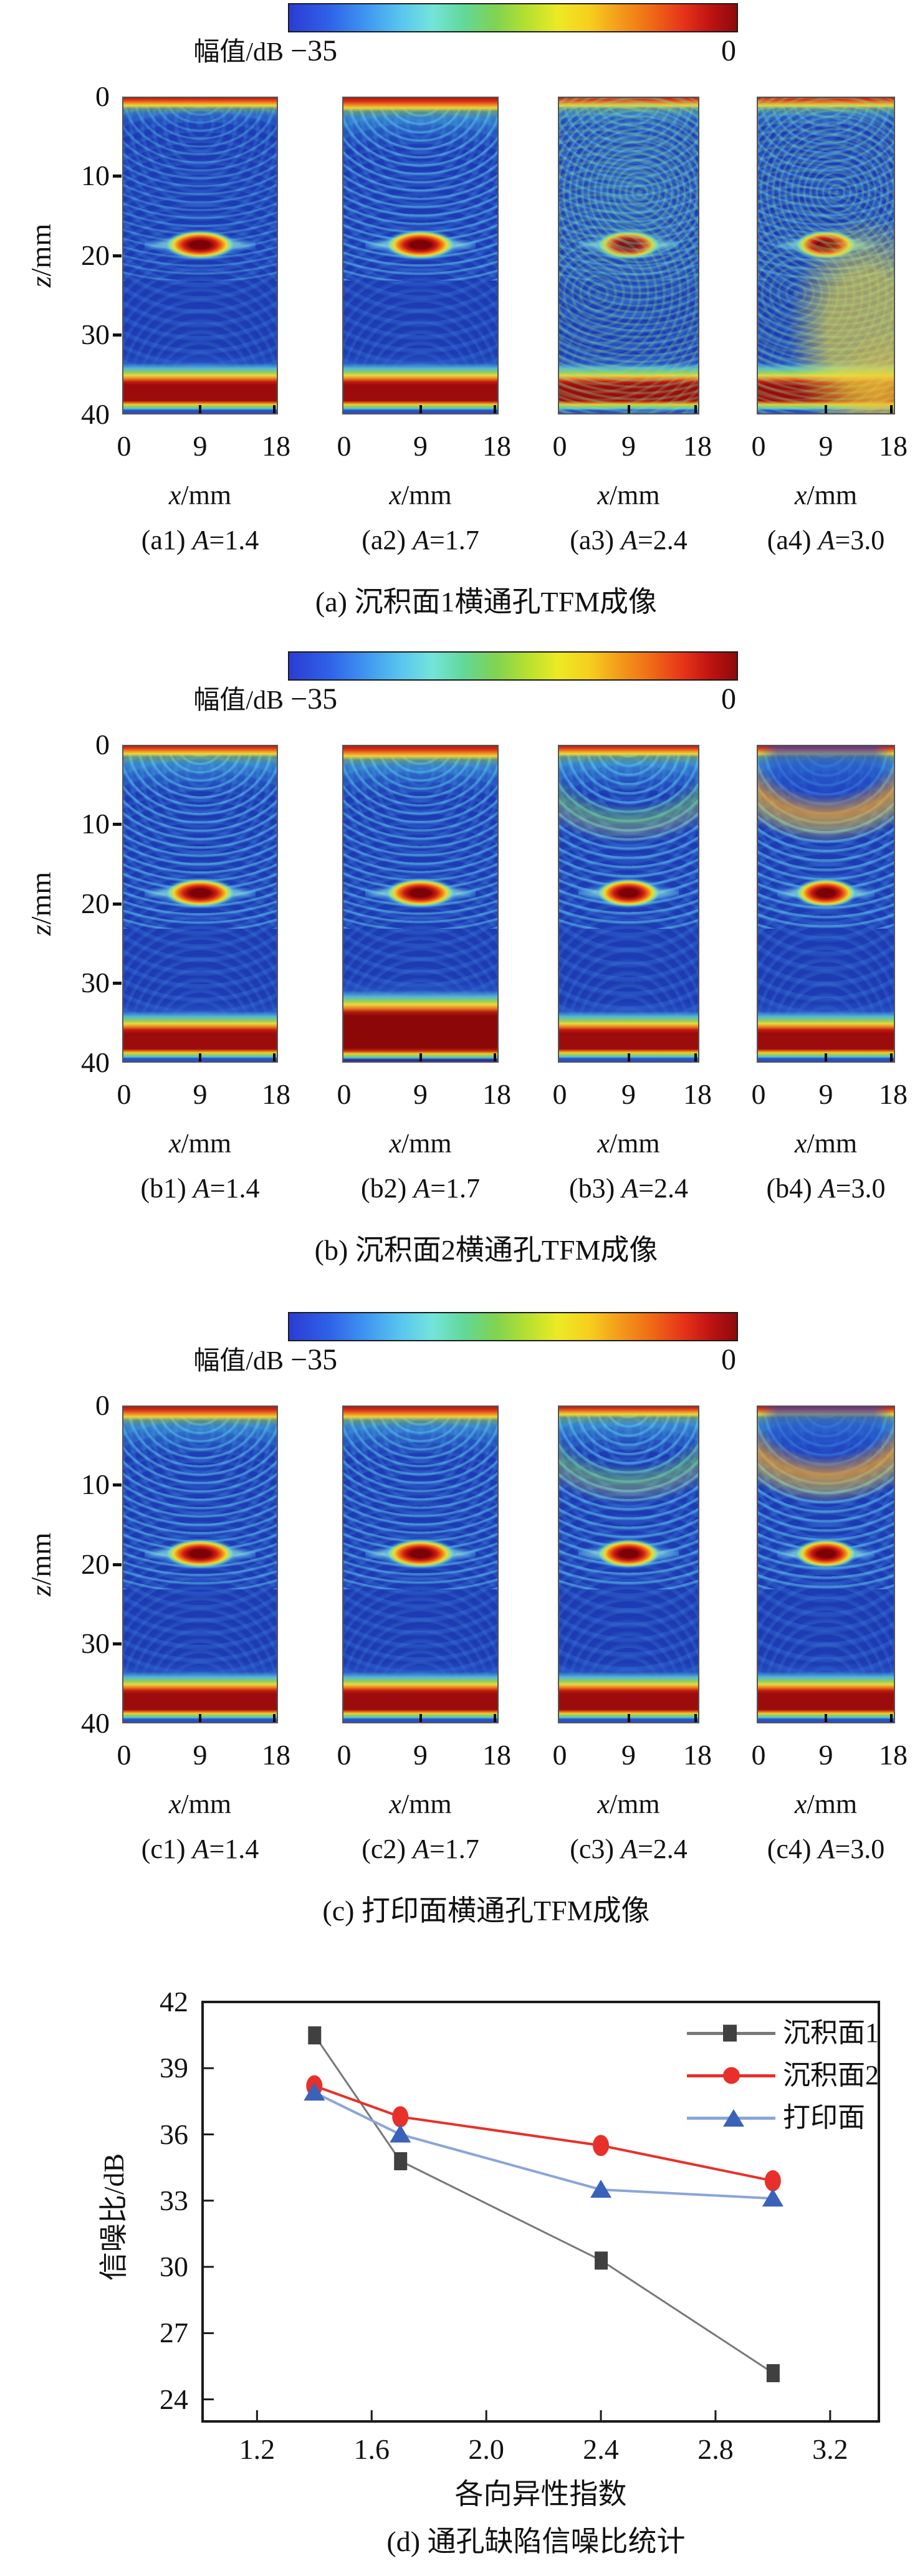 Image resolution: width=920 pixels, height=2576 pixels. I want to click on tfm-image-c3, so click(628, 1564).